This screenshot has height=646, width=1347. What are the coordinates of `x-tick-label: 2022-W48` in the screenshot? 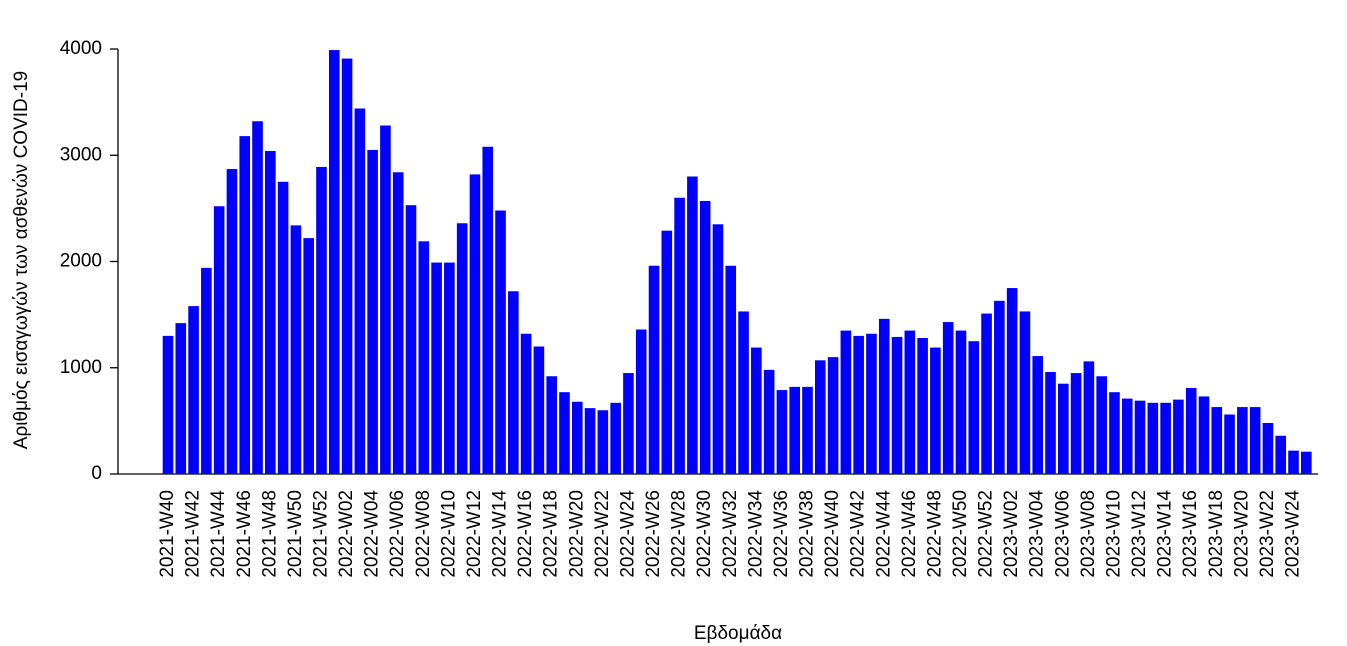 It's located at (934, 534).